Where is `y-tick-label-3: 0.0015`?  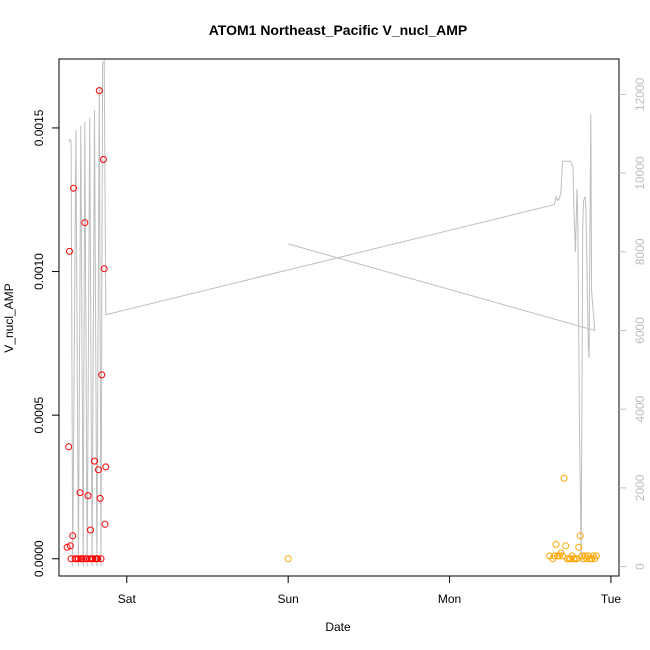 y-tick-label-3: 0.0015 is located at coordinates (39, 127).